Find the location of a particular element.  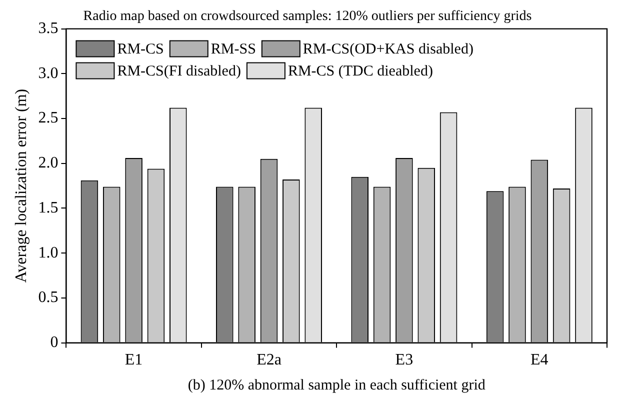

legend-label: RM-CS (TDC dieabled) is located at coordinates (360, 72).